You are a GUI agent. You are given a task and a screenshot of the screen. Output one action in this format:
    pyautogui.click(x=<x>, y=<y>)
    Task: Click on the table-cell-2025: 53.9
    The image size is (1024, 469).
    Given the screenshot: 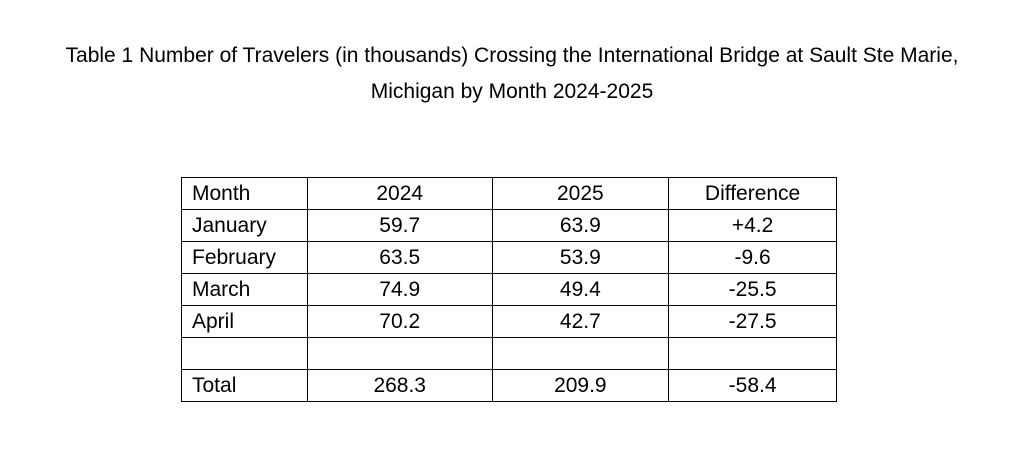 What is the action you would take?
    pyautogui.click(x=580, y=257)
    